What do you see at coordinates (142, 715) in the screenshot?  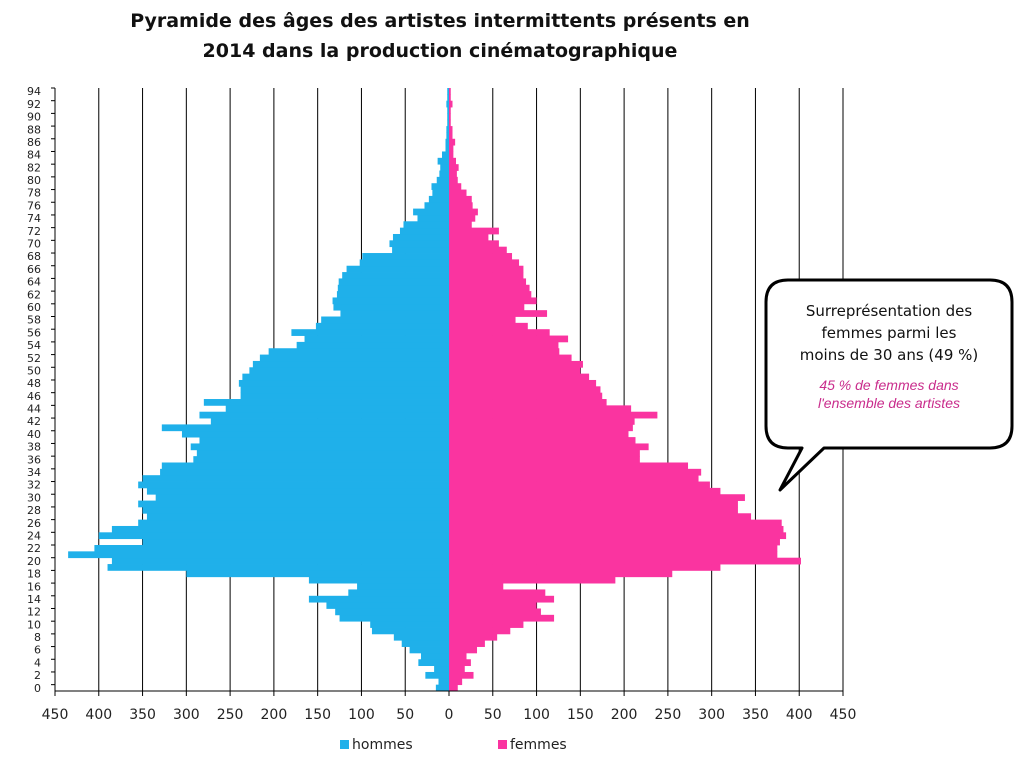 I see `x-tick-label: 350` at bounding box center [142, 715].